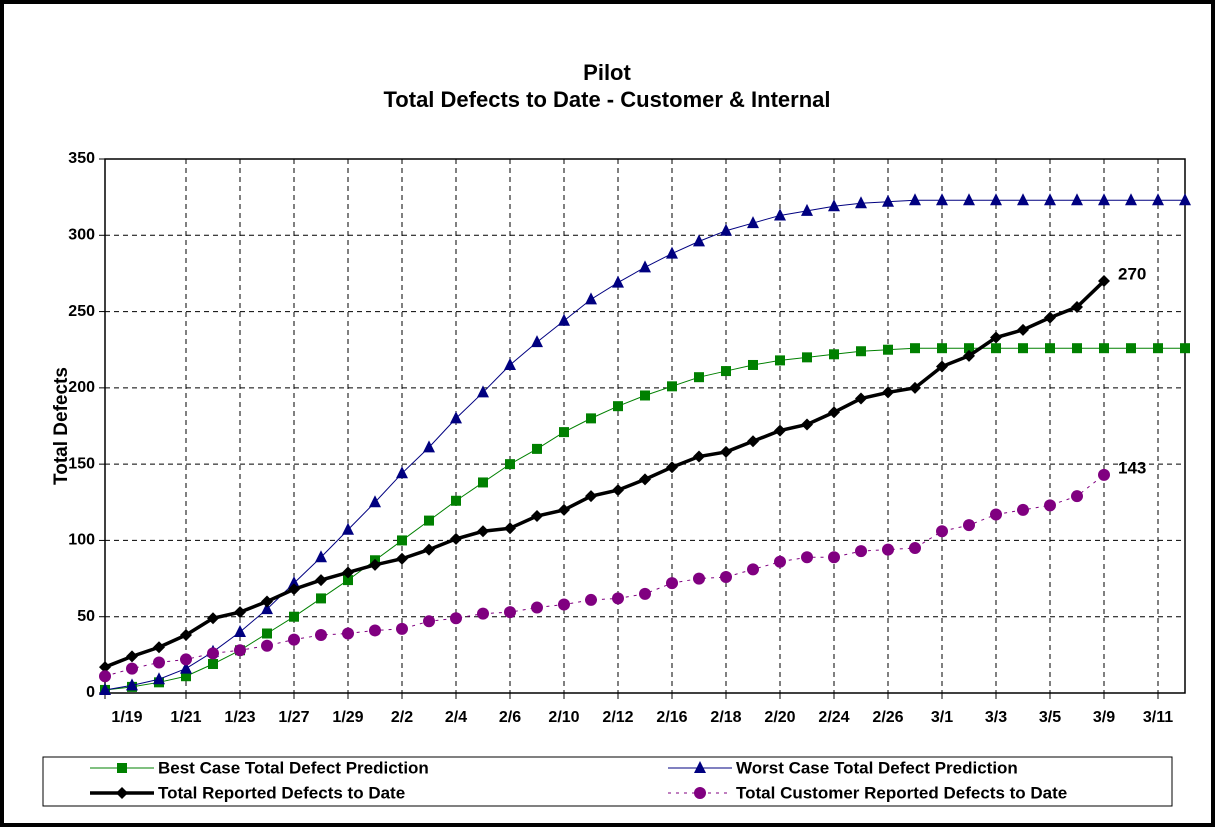 This screenshot has height=827, width=1215. Describe the element at coordinates (122, 793) in the screenshot. I see `legend-marker` at that location.